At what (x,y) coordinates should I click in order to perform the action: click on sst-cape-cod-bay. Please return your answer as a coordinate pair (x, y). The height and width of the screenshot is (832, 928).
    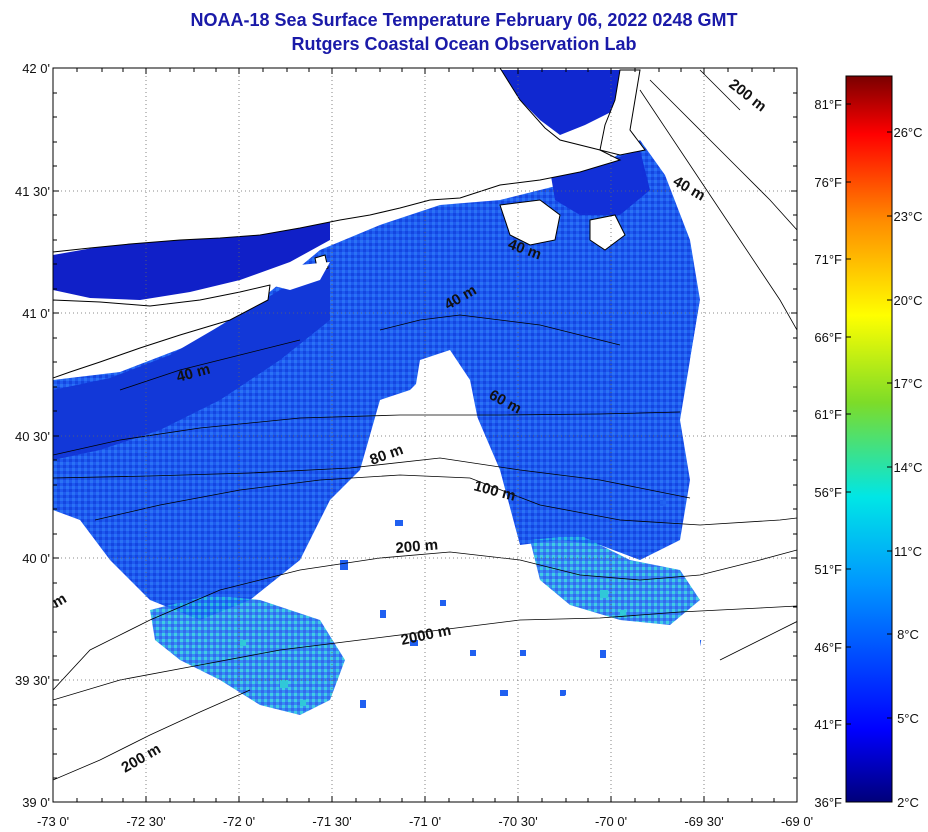
    Looking at the image, I should click on (560, 102).